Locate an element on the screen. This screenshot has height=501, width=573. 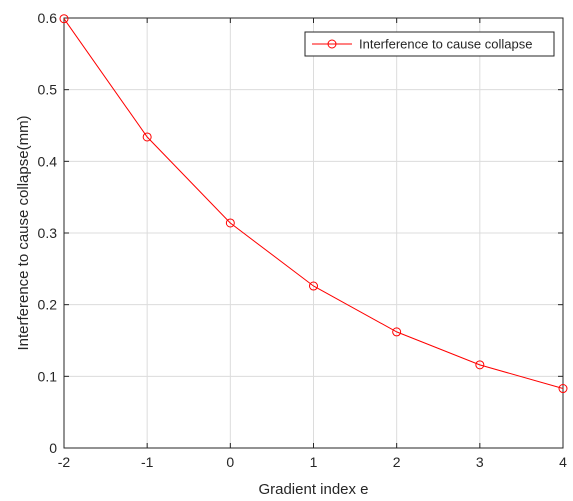
x-tick-label: 1 is located at coordinates (314, 462).